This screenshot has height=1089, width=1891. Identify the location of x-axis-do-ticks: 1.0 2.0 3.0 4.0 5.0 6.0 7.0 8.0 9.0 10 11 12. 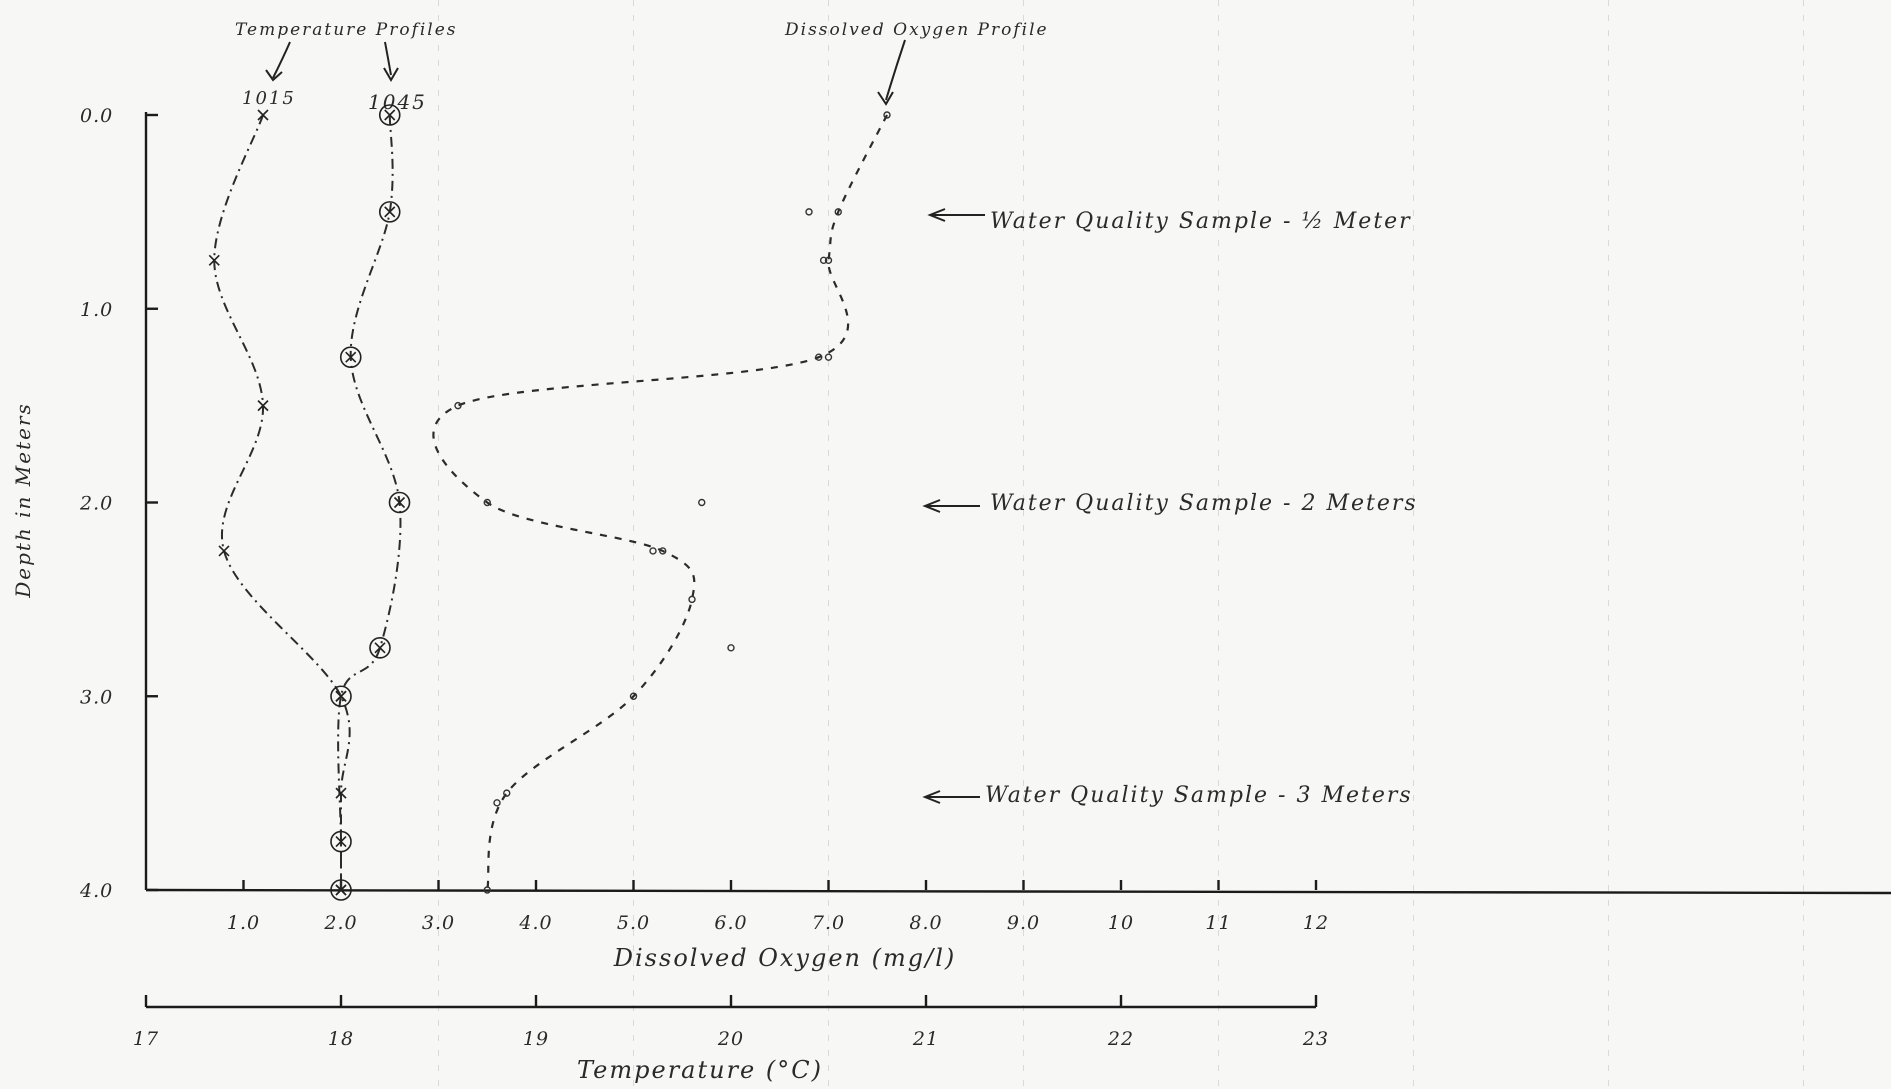
(778, 907).